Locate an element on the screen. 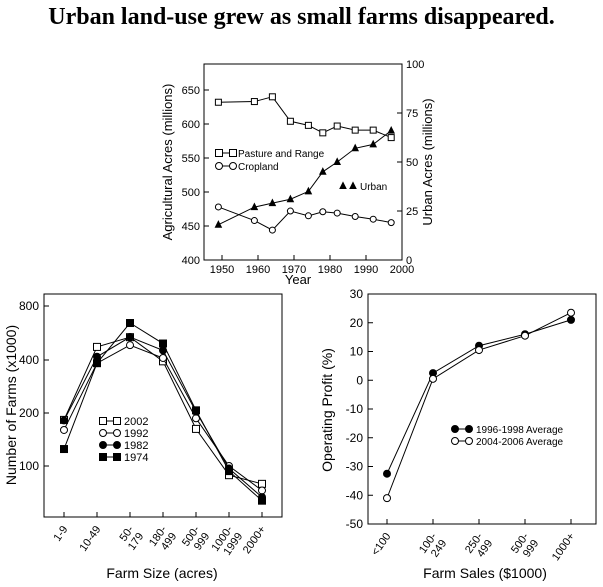 This screenshot has width=603, height=587. y-left-tick-label: 650 is located at coordinates (191, 91).